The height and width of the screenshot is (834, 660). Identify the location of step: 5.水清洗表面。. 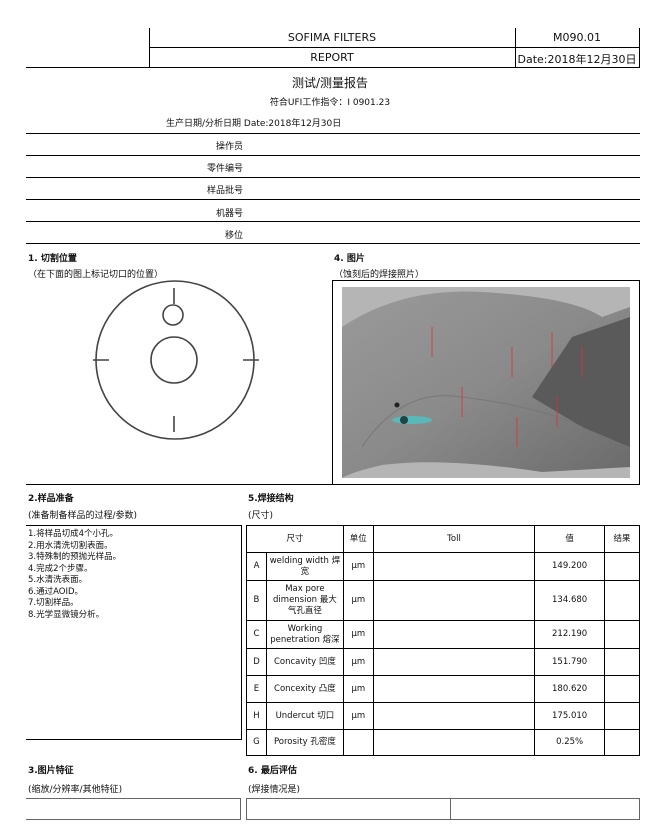
(58, 580).